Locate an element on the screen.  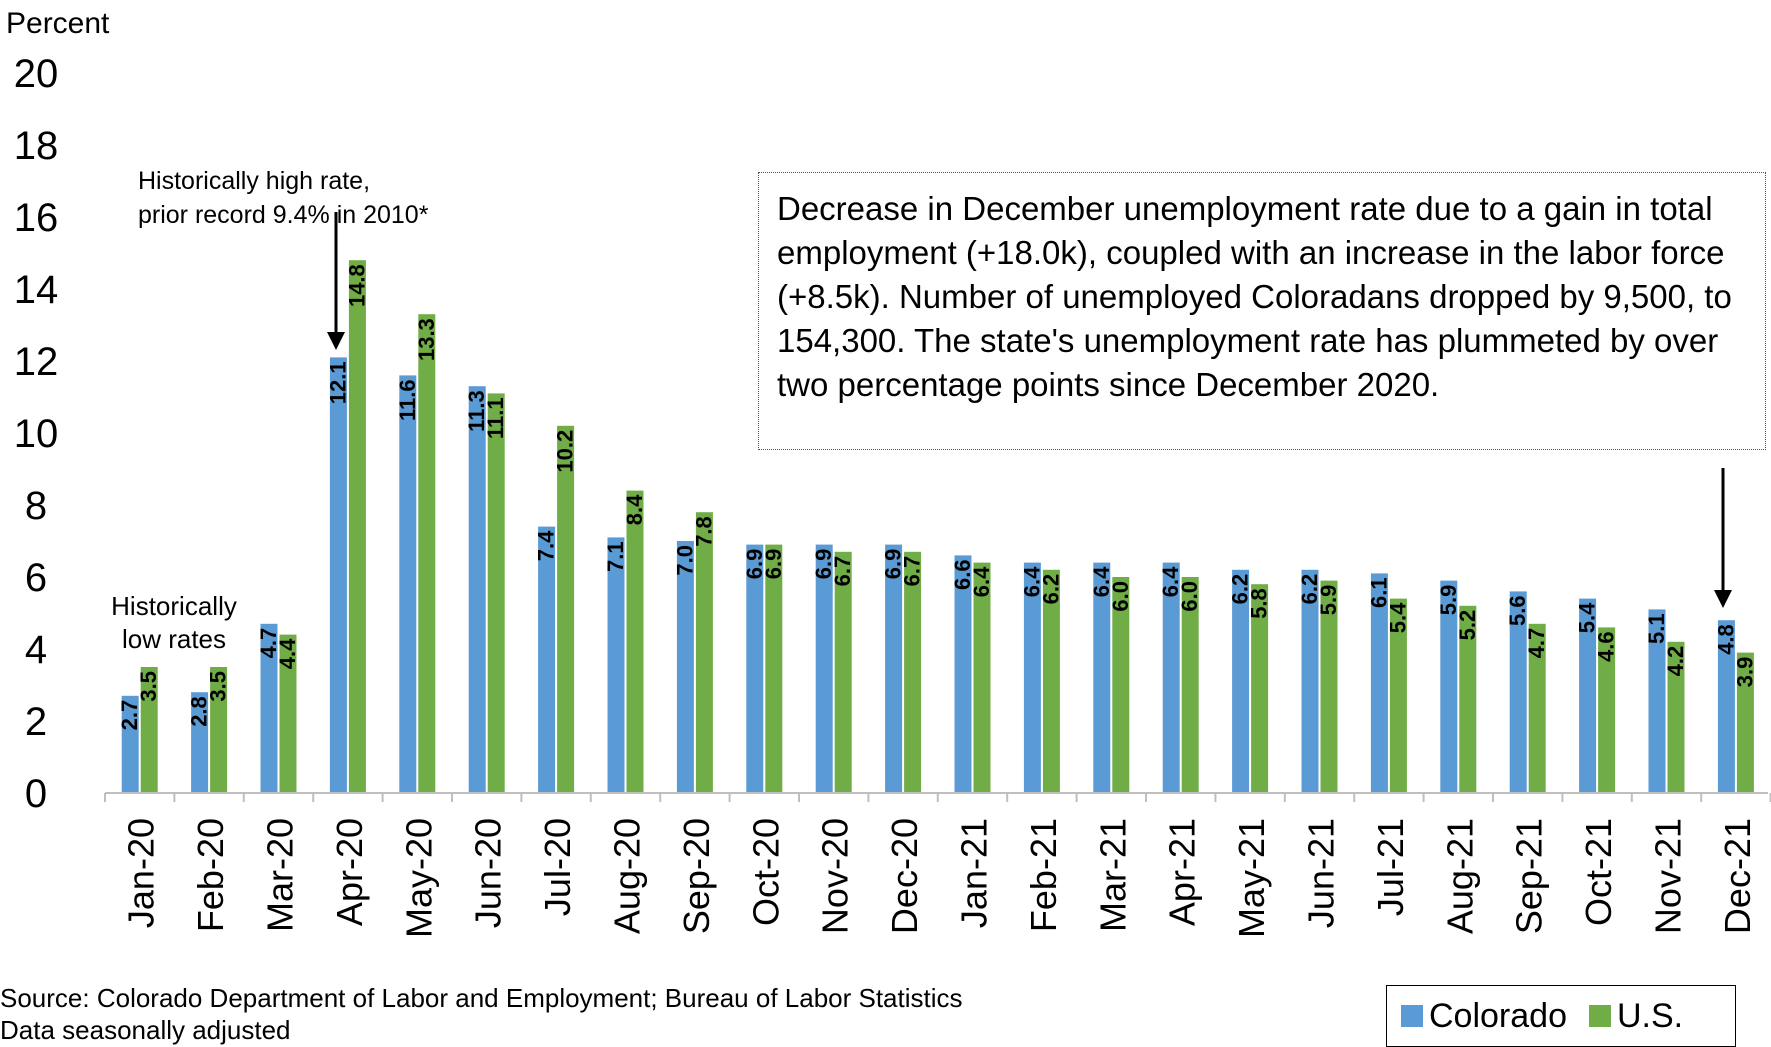
bar-label-us: 5.2 is located at coordinates (1467, 625).